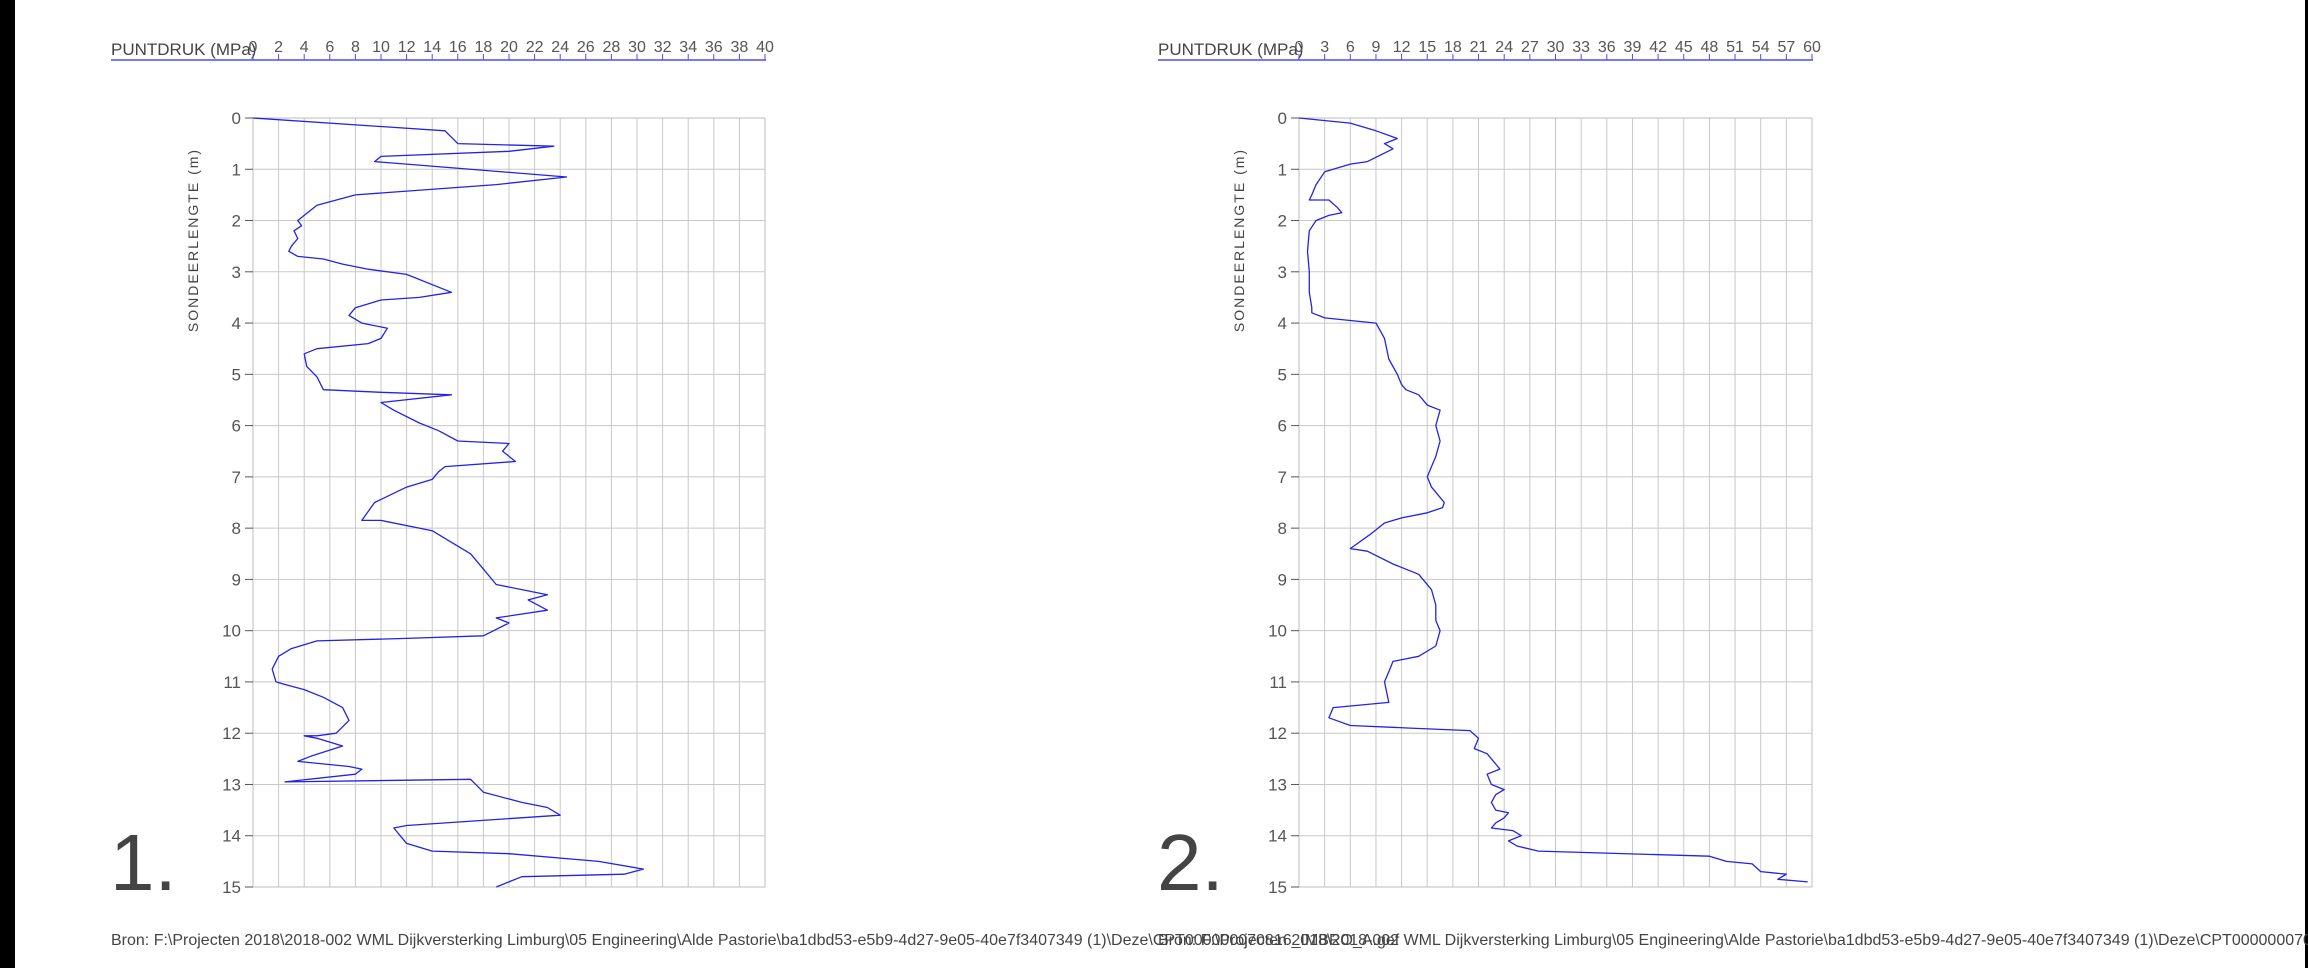 The width and height of the screenshot is (2308, 968). Describe the element at coordinates (1479, 47) in the screenshot. I see `x-tick-label: 21` at that location.